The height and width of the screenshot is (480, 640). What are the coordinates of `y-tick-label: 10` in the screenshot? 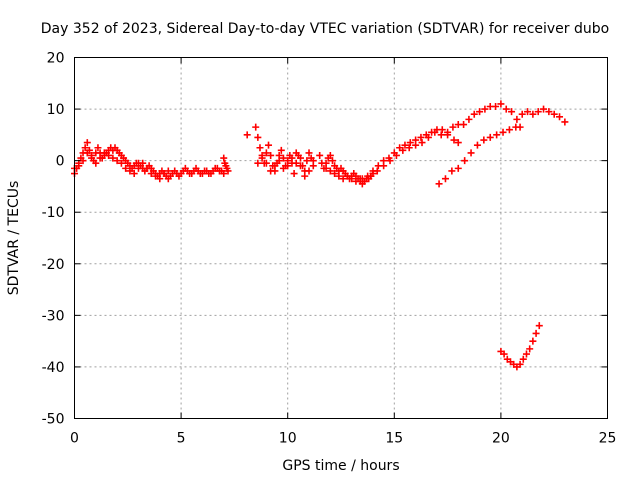 It's located at (56, 110).